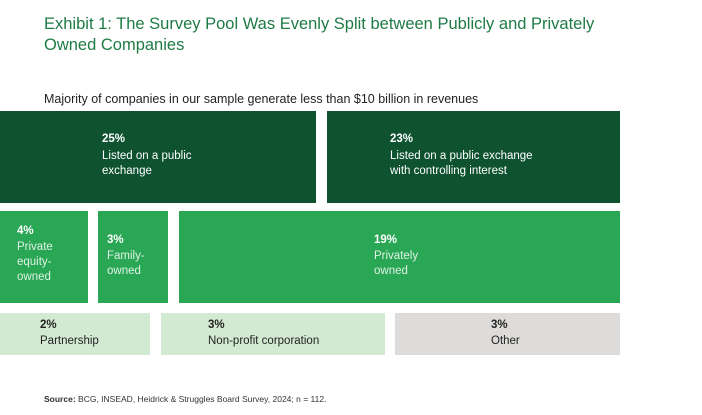  Describe the element at coordinates (273, 334) in the screenshot. I see `tile-non-profit: 3% Non-profit corporation` at that location.